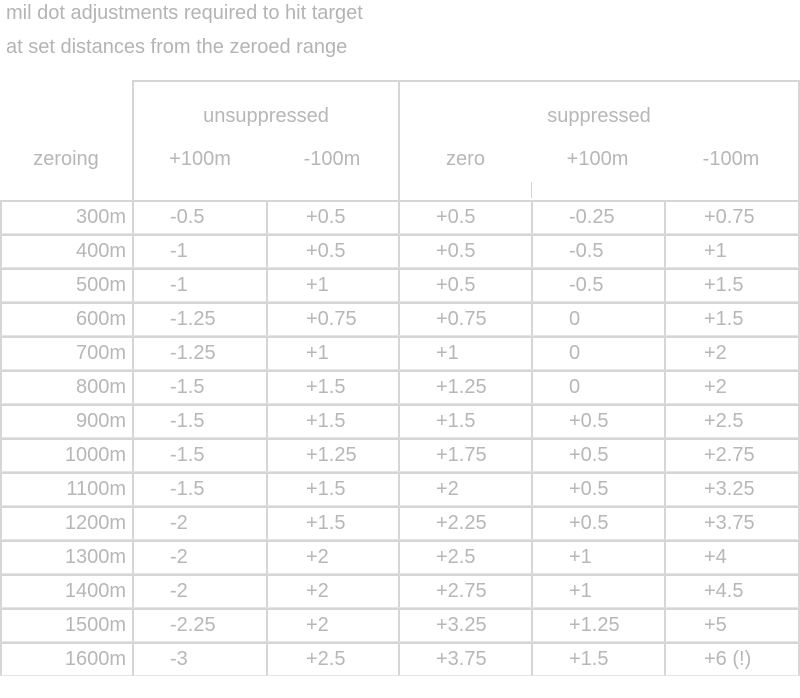 The width and height of the screenshot is (800, 698). I want to click on table-row: 500m -1 +1 +0.5 -0.5 +1.5, so click(400, 285).